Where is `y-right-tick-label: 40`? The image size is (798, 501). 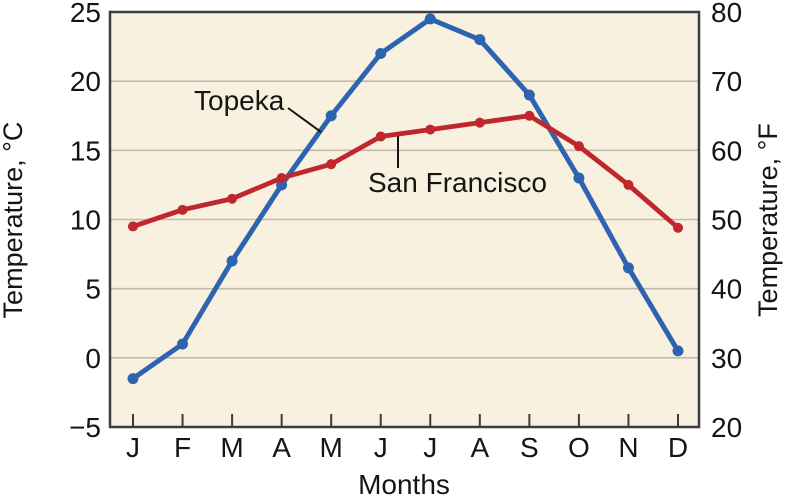 y-right-tick-label: 40 is located at coordinates (726, 289).